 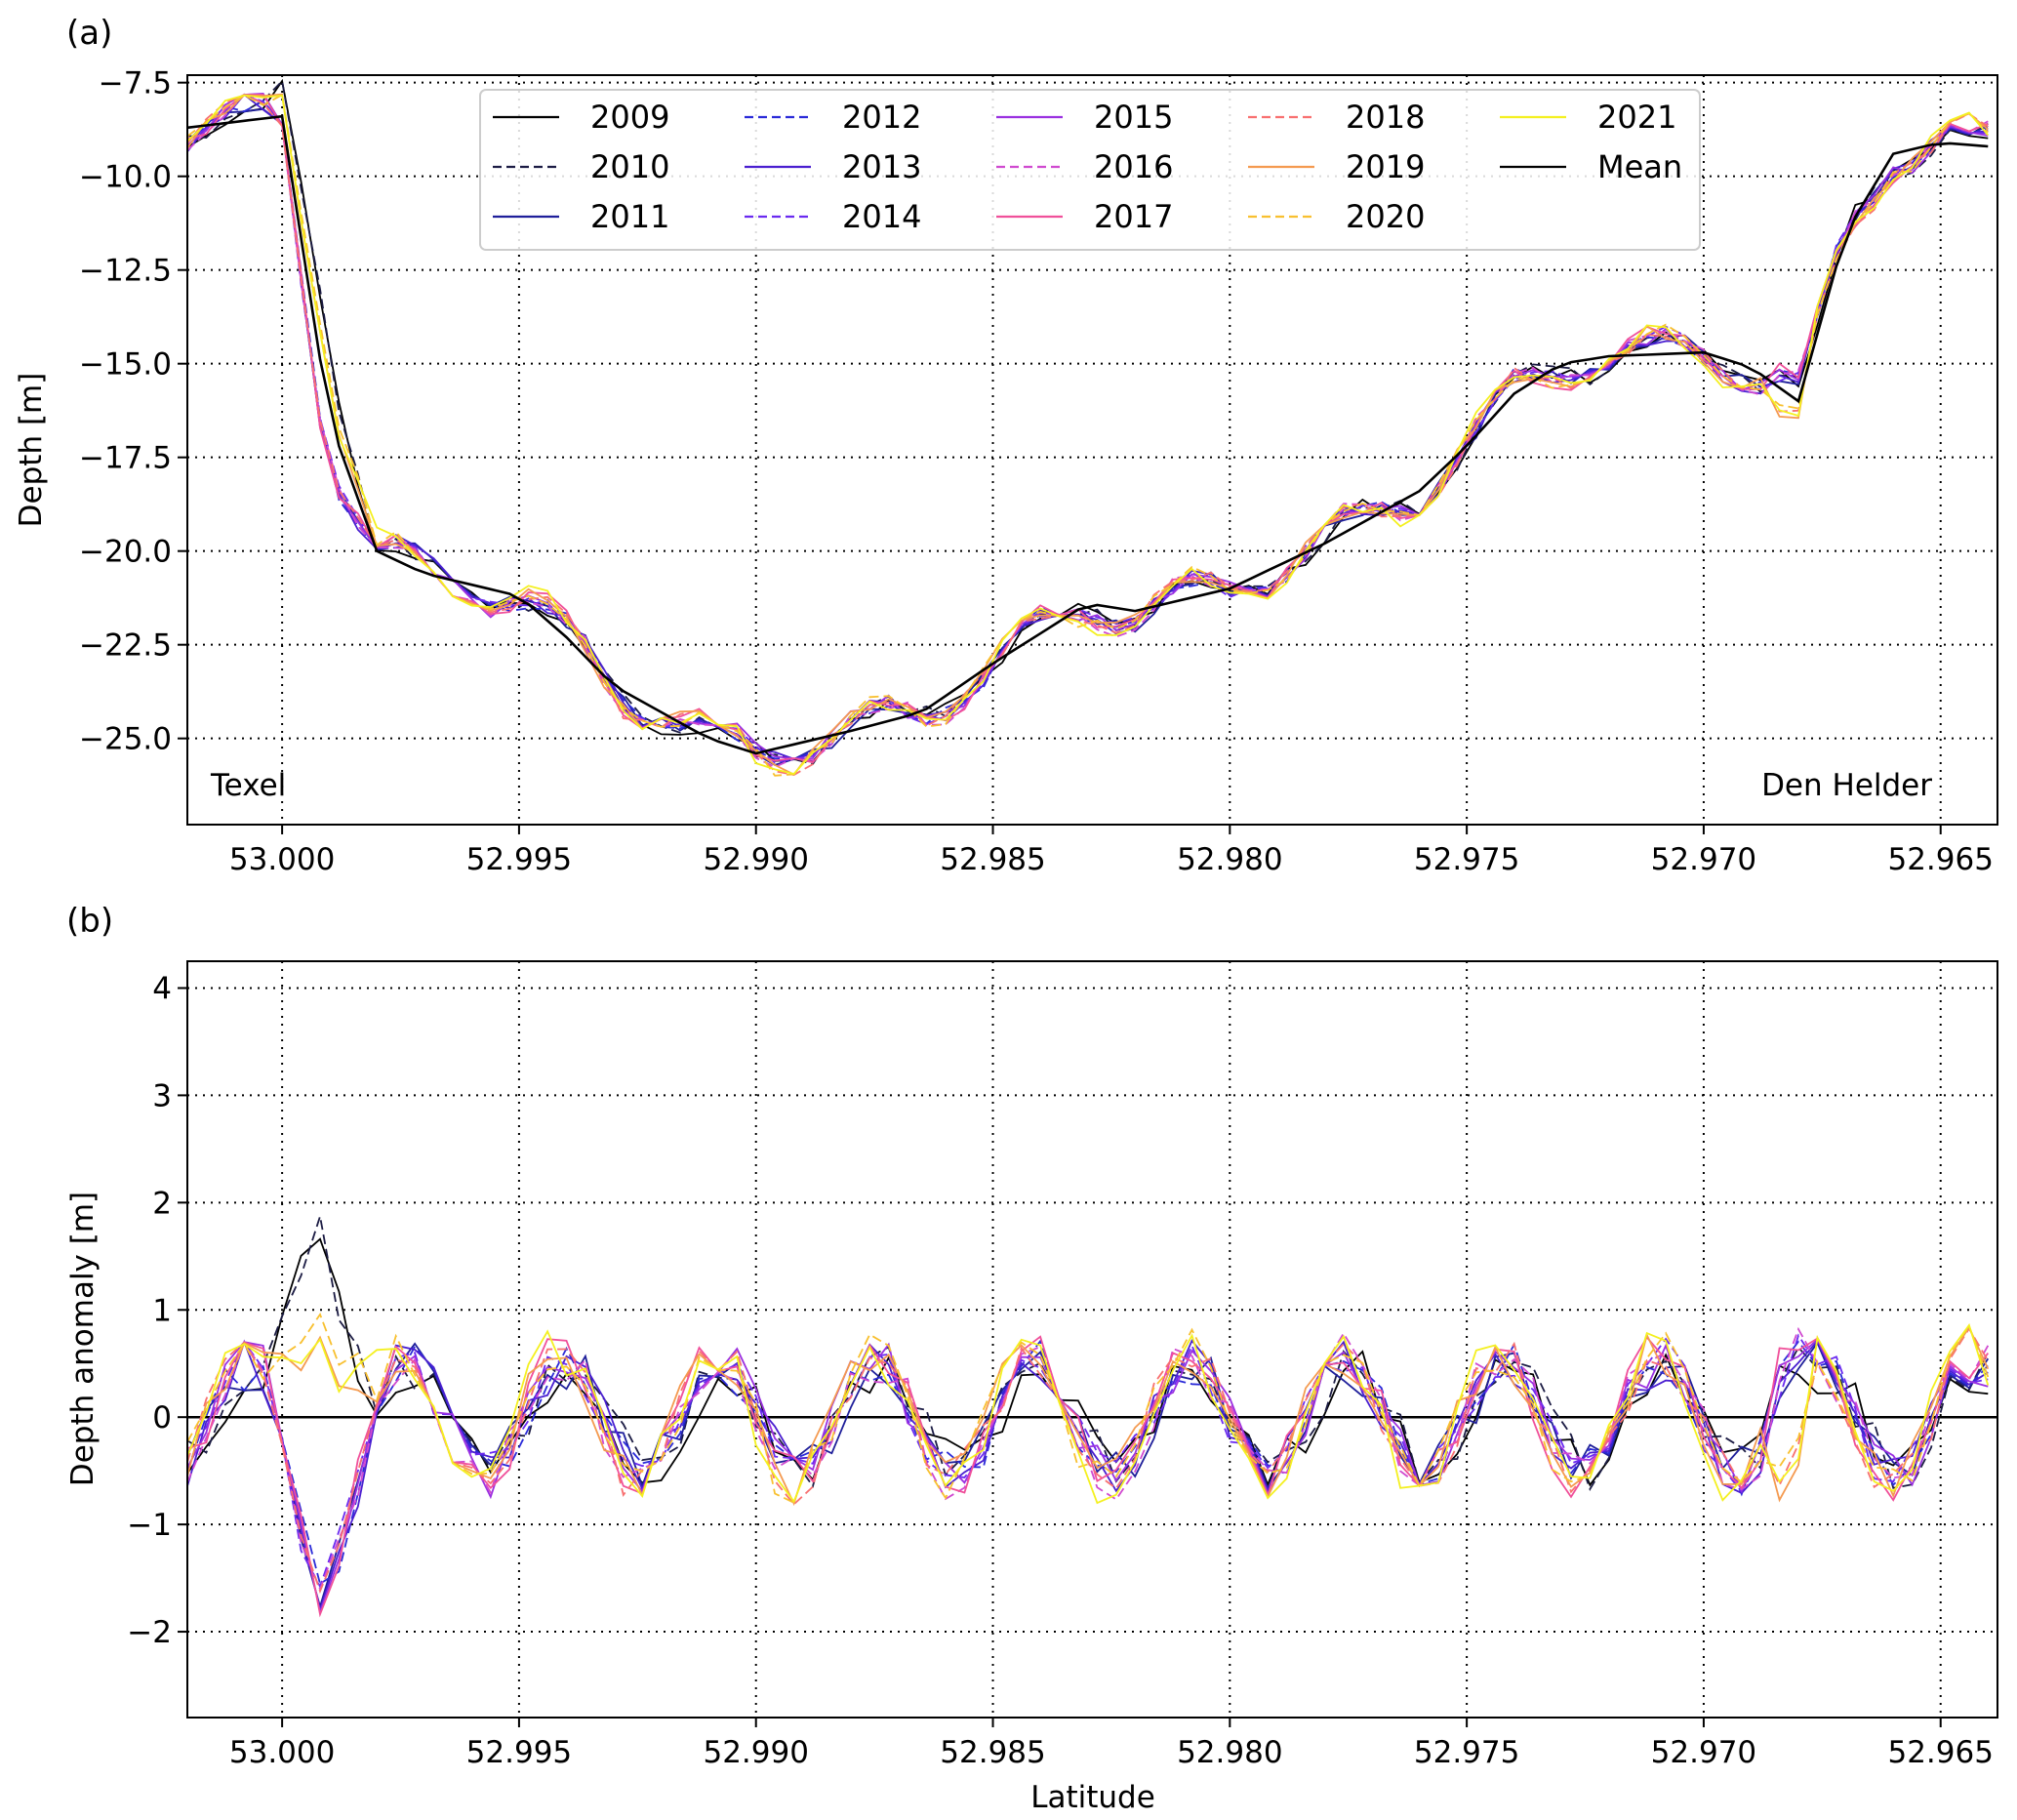 What do you see at coordinates (162, 1310) in the screenshot?
I see `panel-b-y-tick-label: 1` at bounding box center [162, 1310].